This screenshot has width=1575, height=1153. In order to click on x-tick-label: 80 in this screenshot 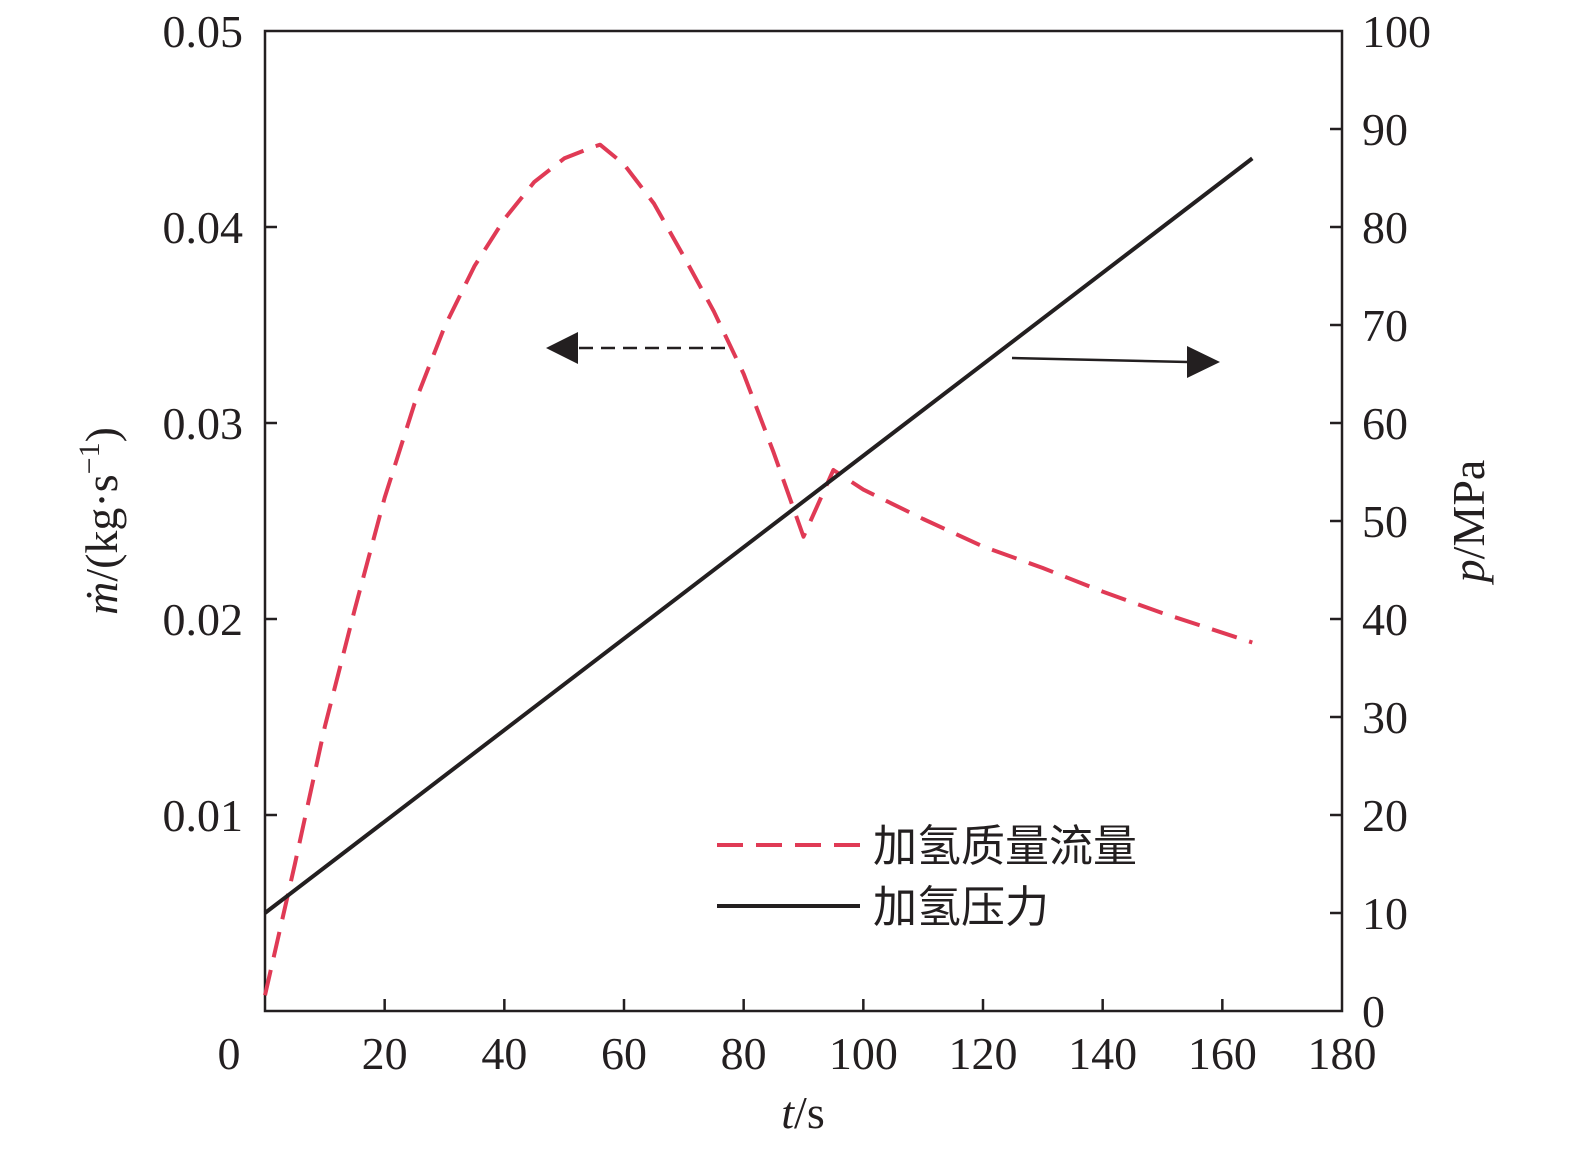, I will do `click(744, 1053)`.